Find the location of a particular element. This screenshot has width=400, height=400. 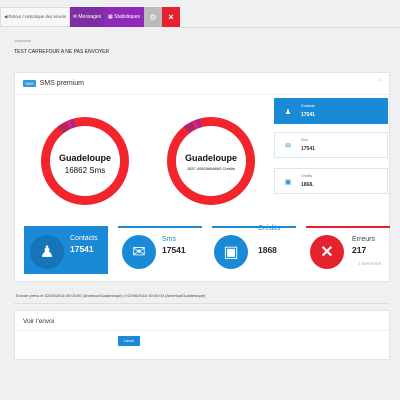

credits-donut-chart: Guadeloupe 1837.40826666665 Crédits is located at coordinates (211, 161).